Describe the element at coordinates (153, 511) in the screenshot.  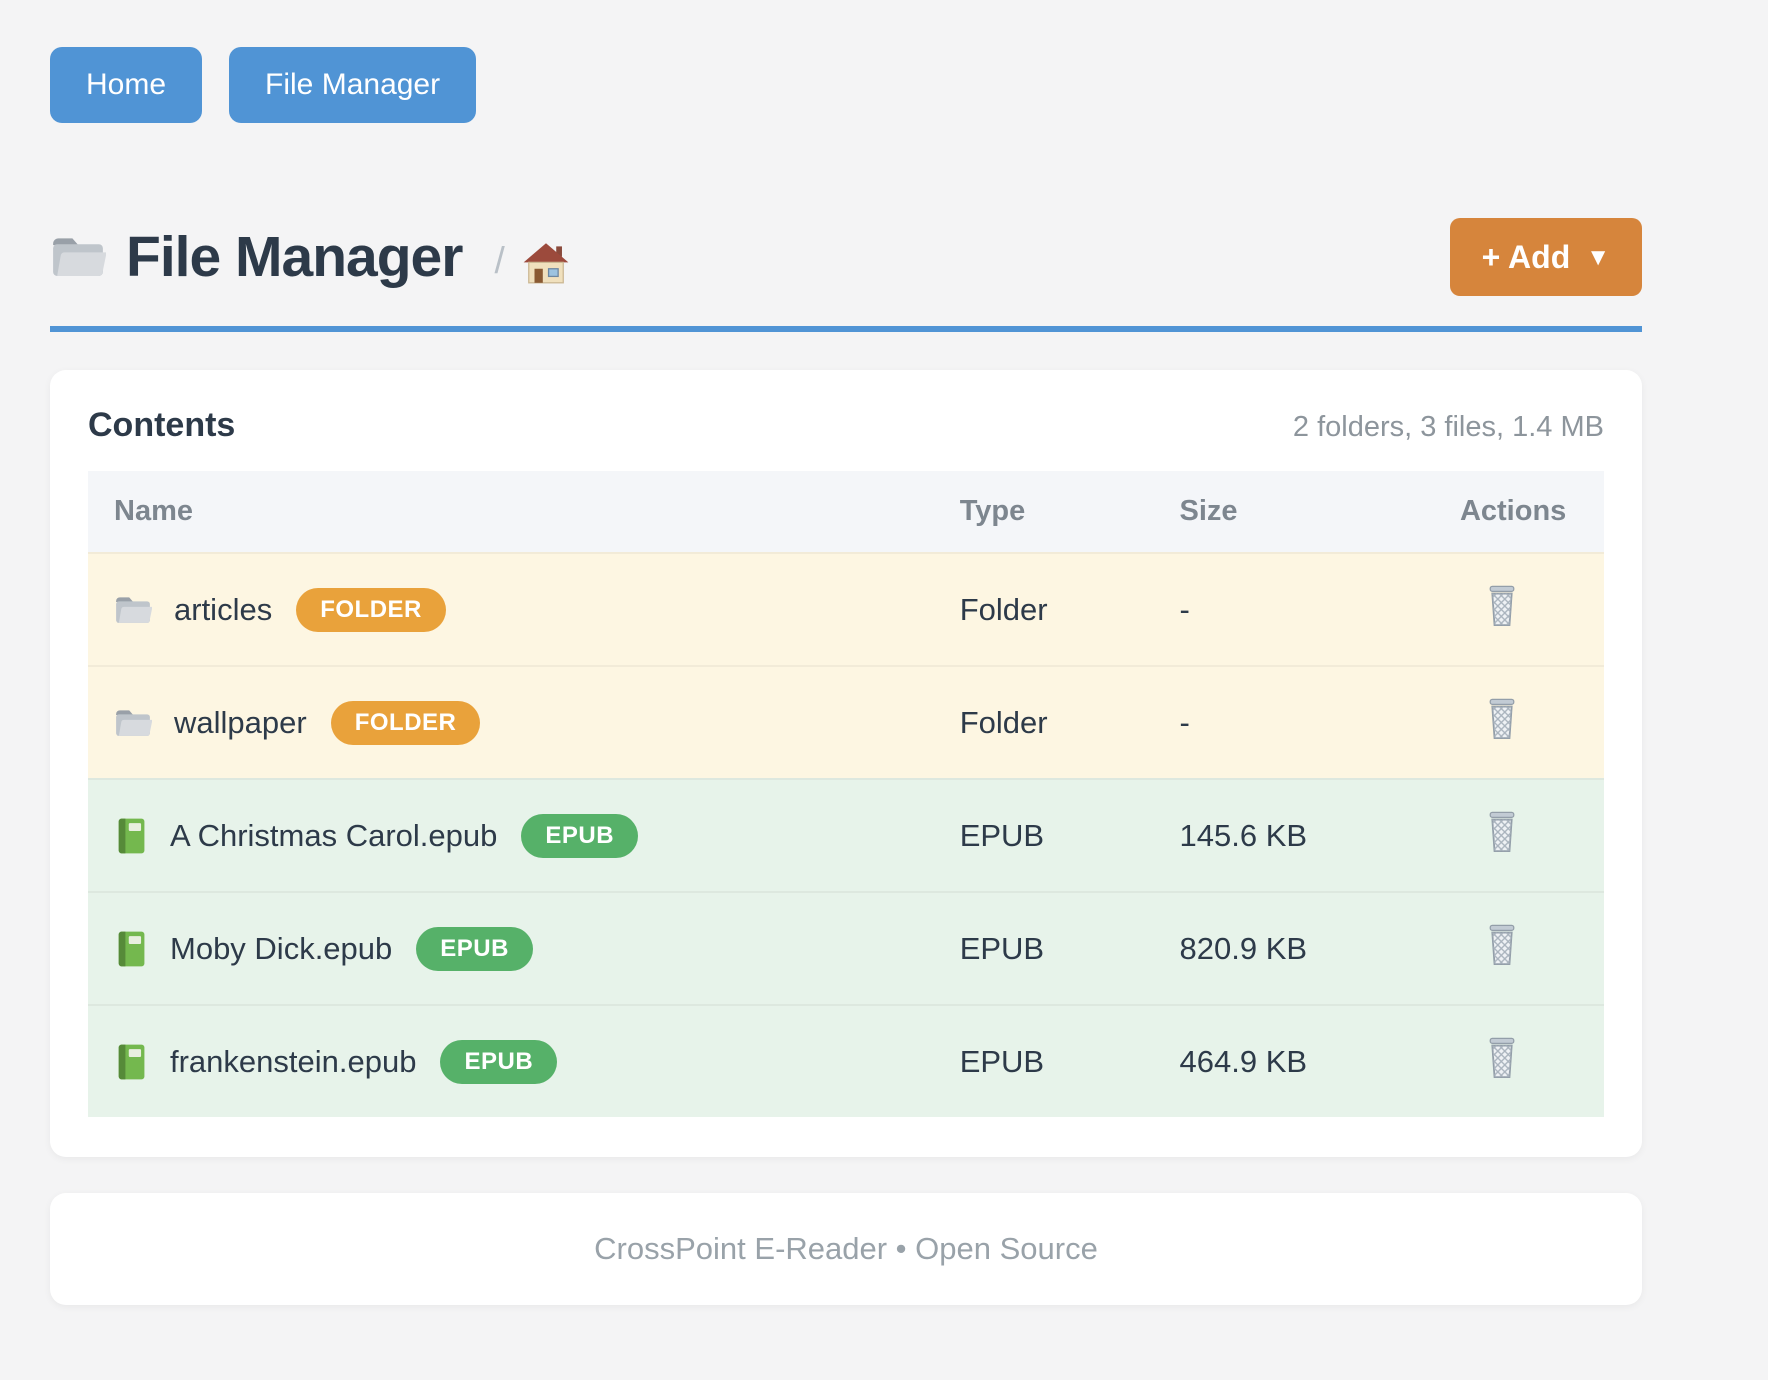
I see `column-header-name: Name` at that location.